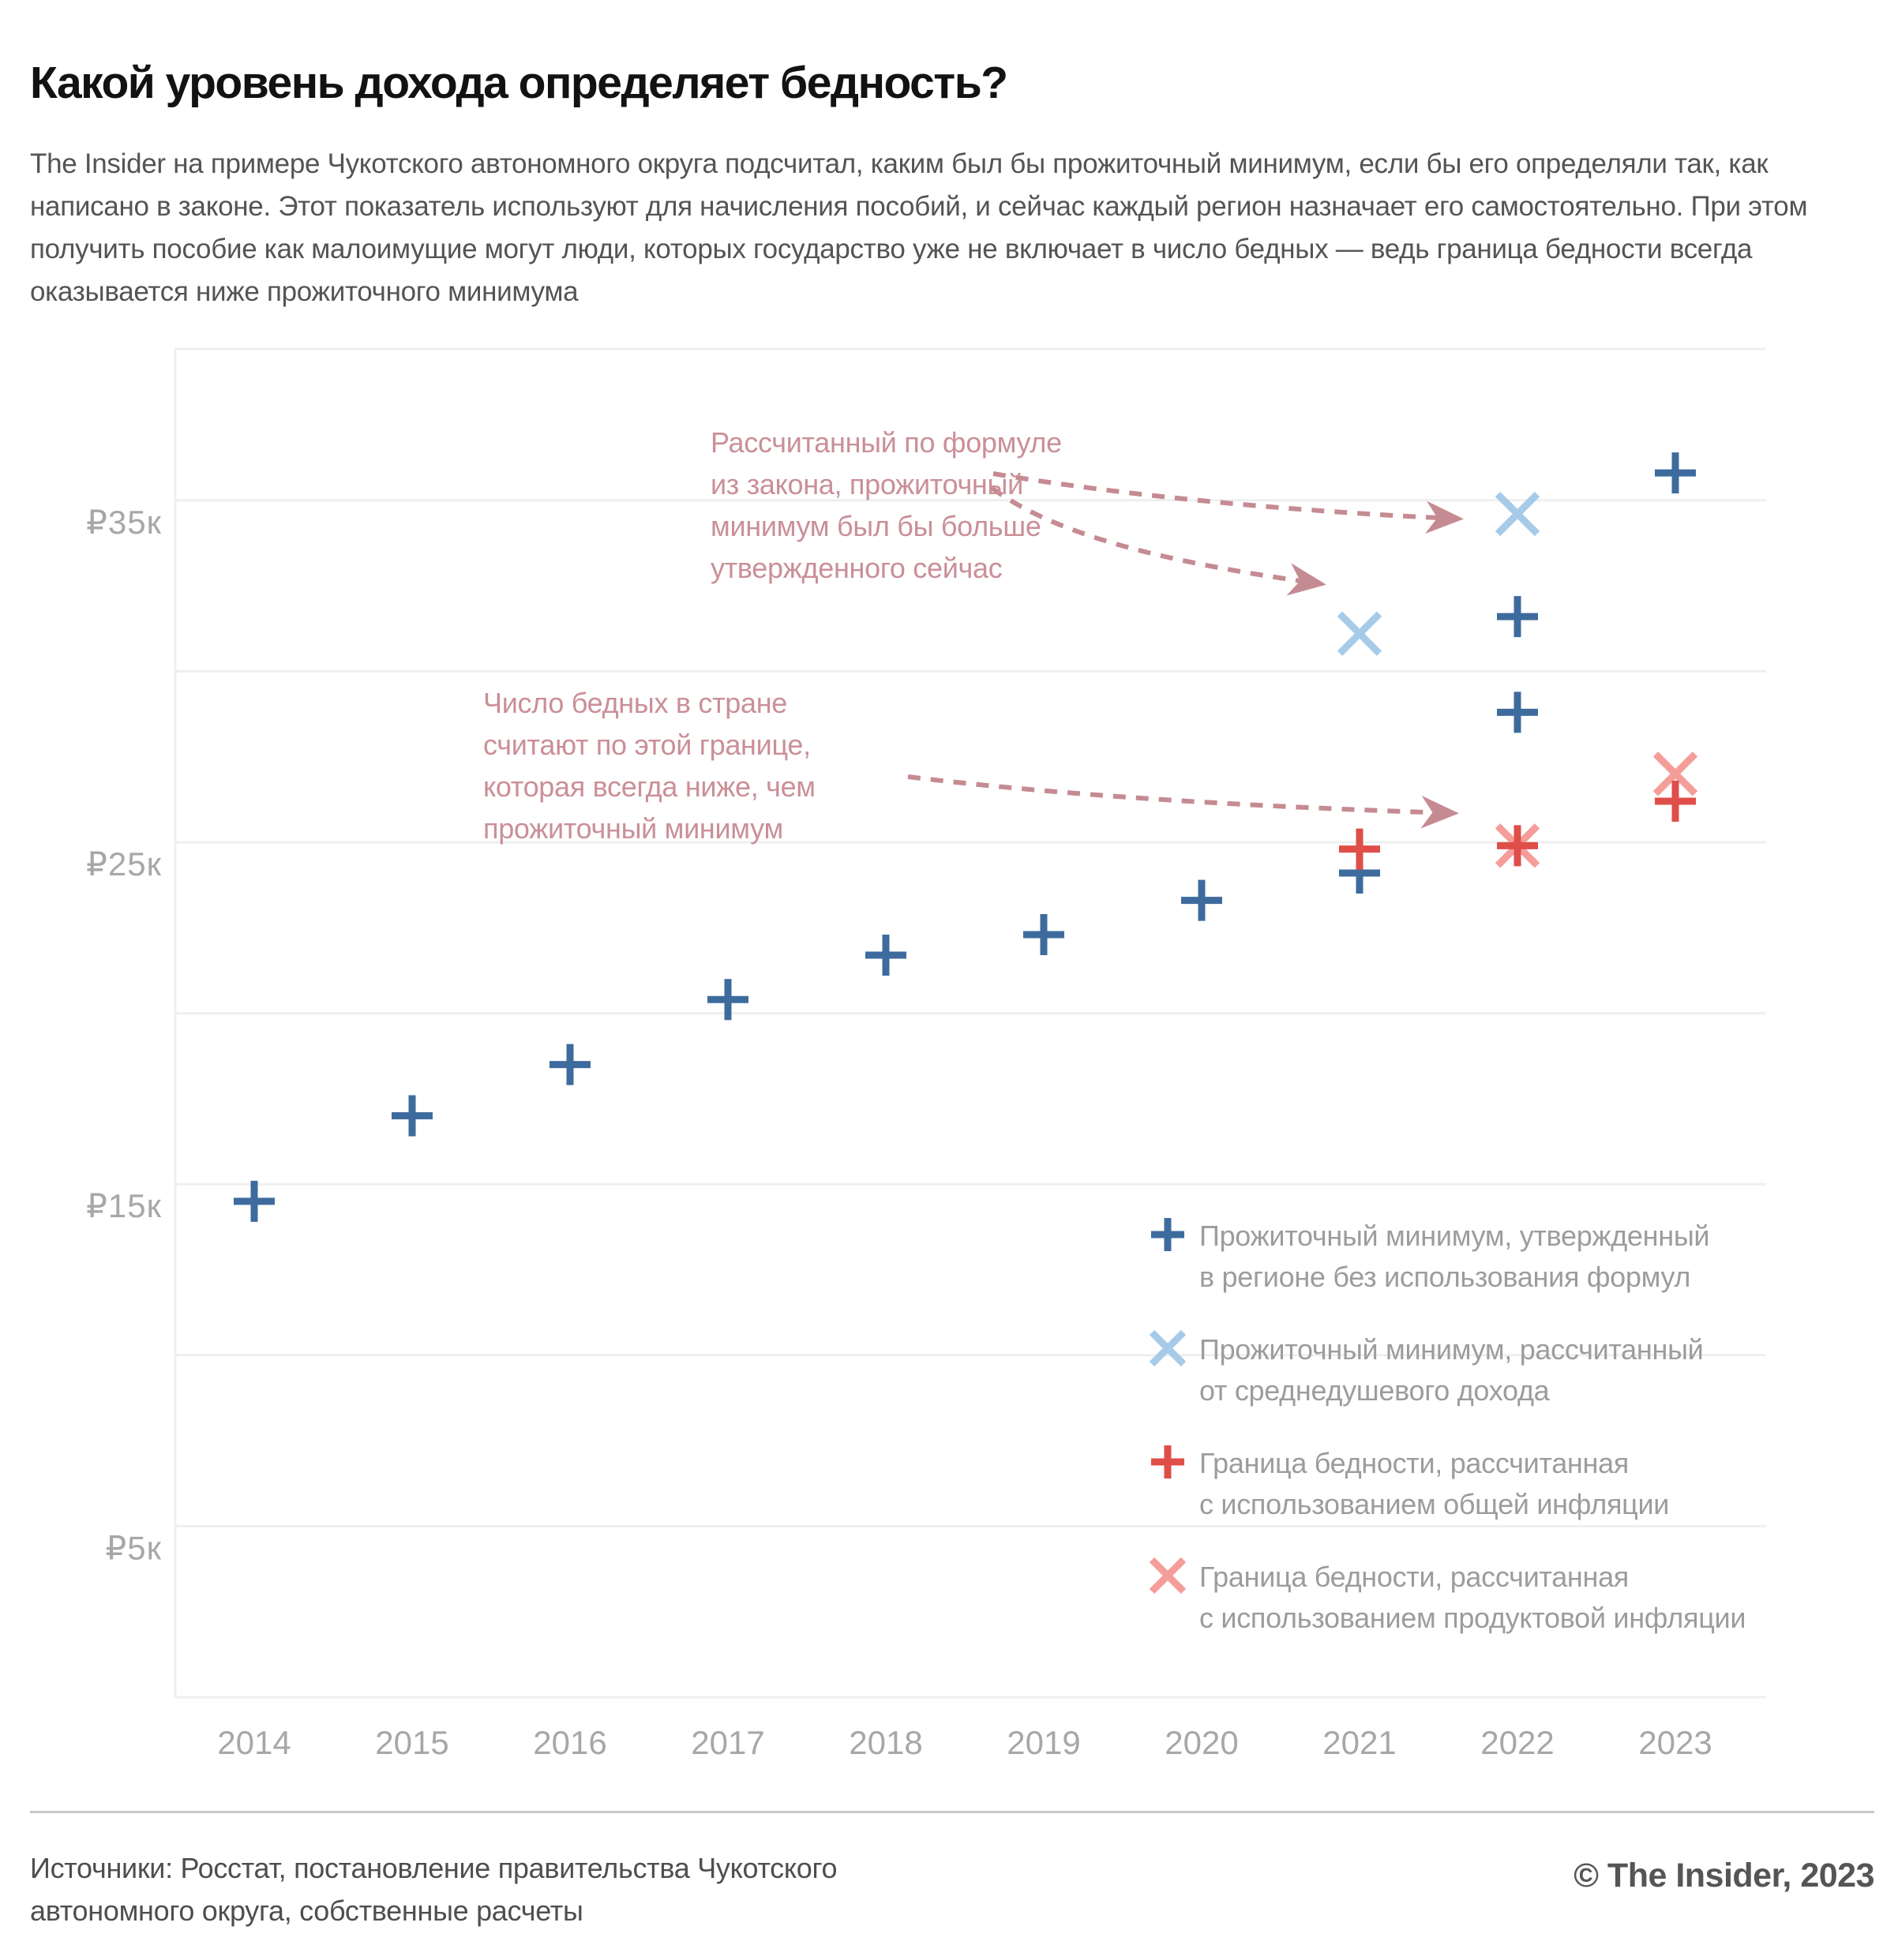  What do you see at coordinates (413, 1116) in the screenshot?
I see `marker-plus-approved-minimum-2015` at bounding box center [413, 1116].